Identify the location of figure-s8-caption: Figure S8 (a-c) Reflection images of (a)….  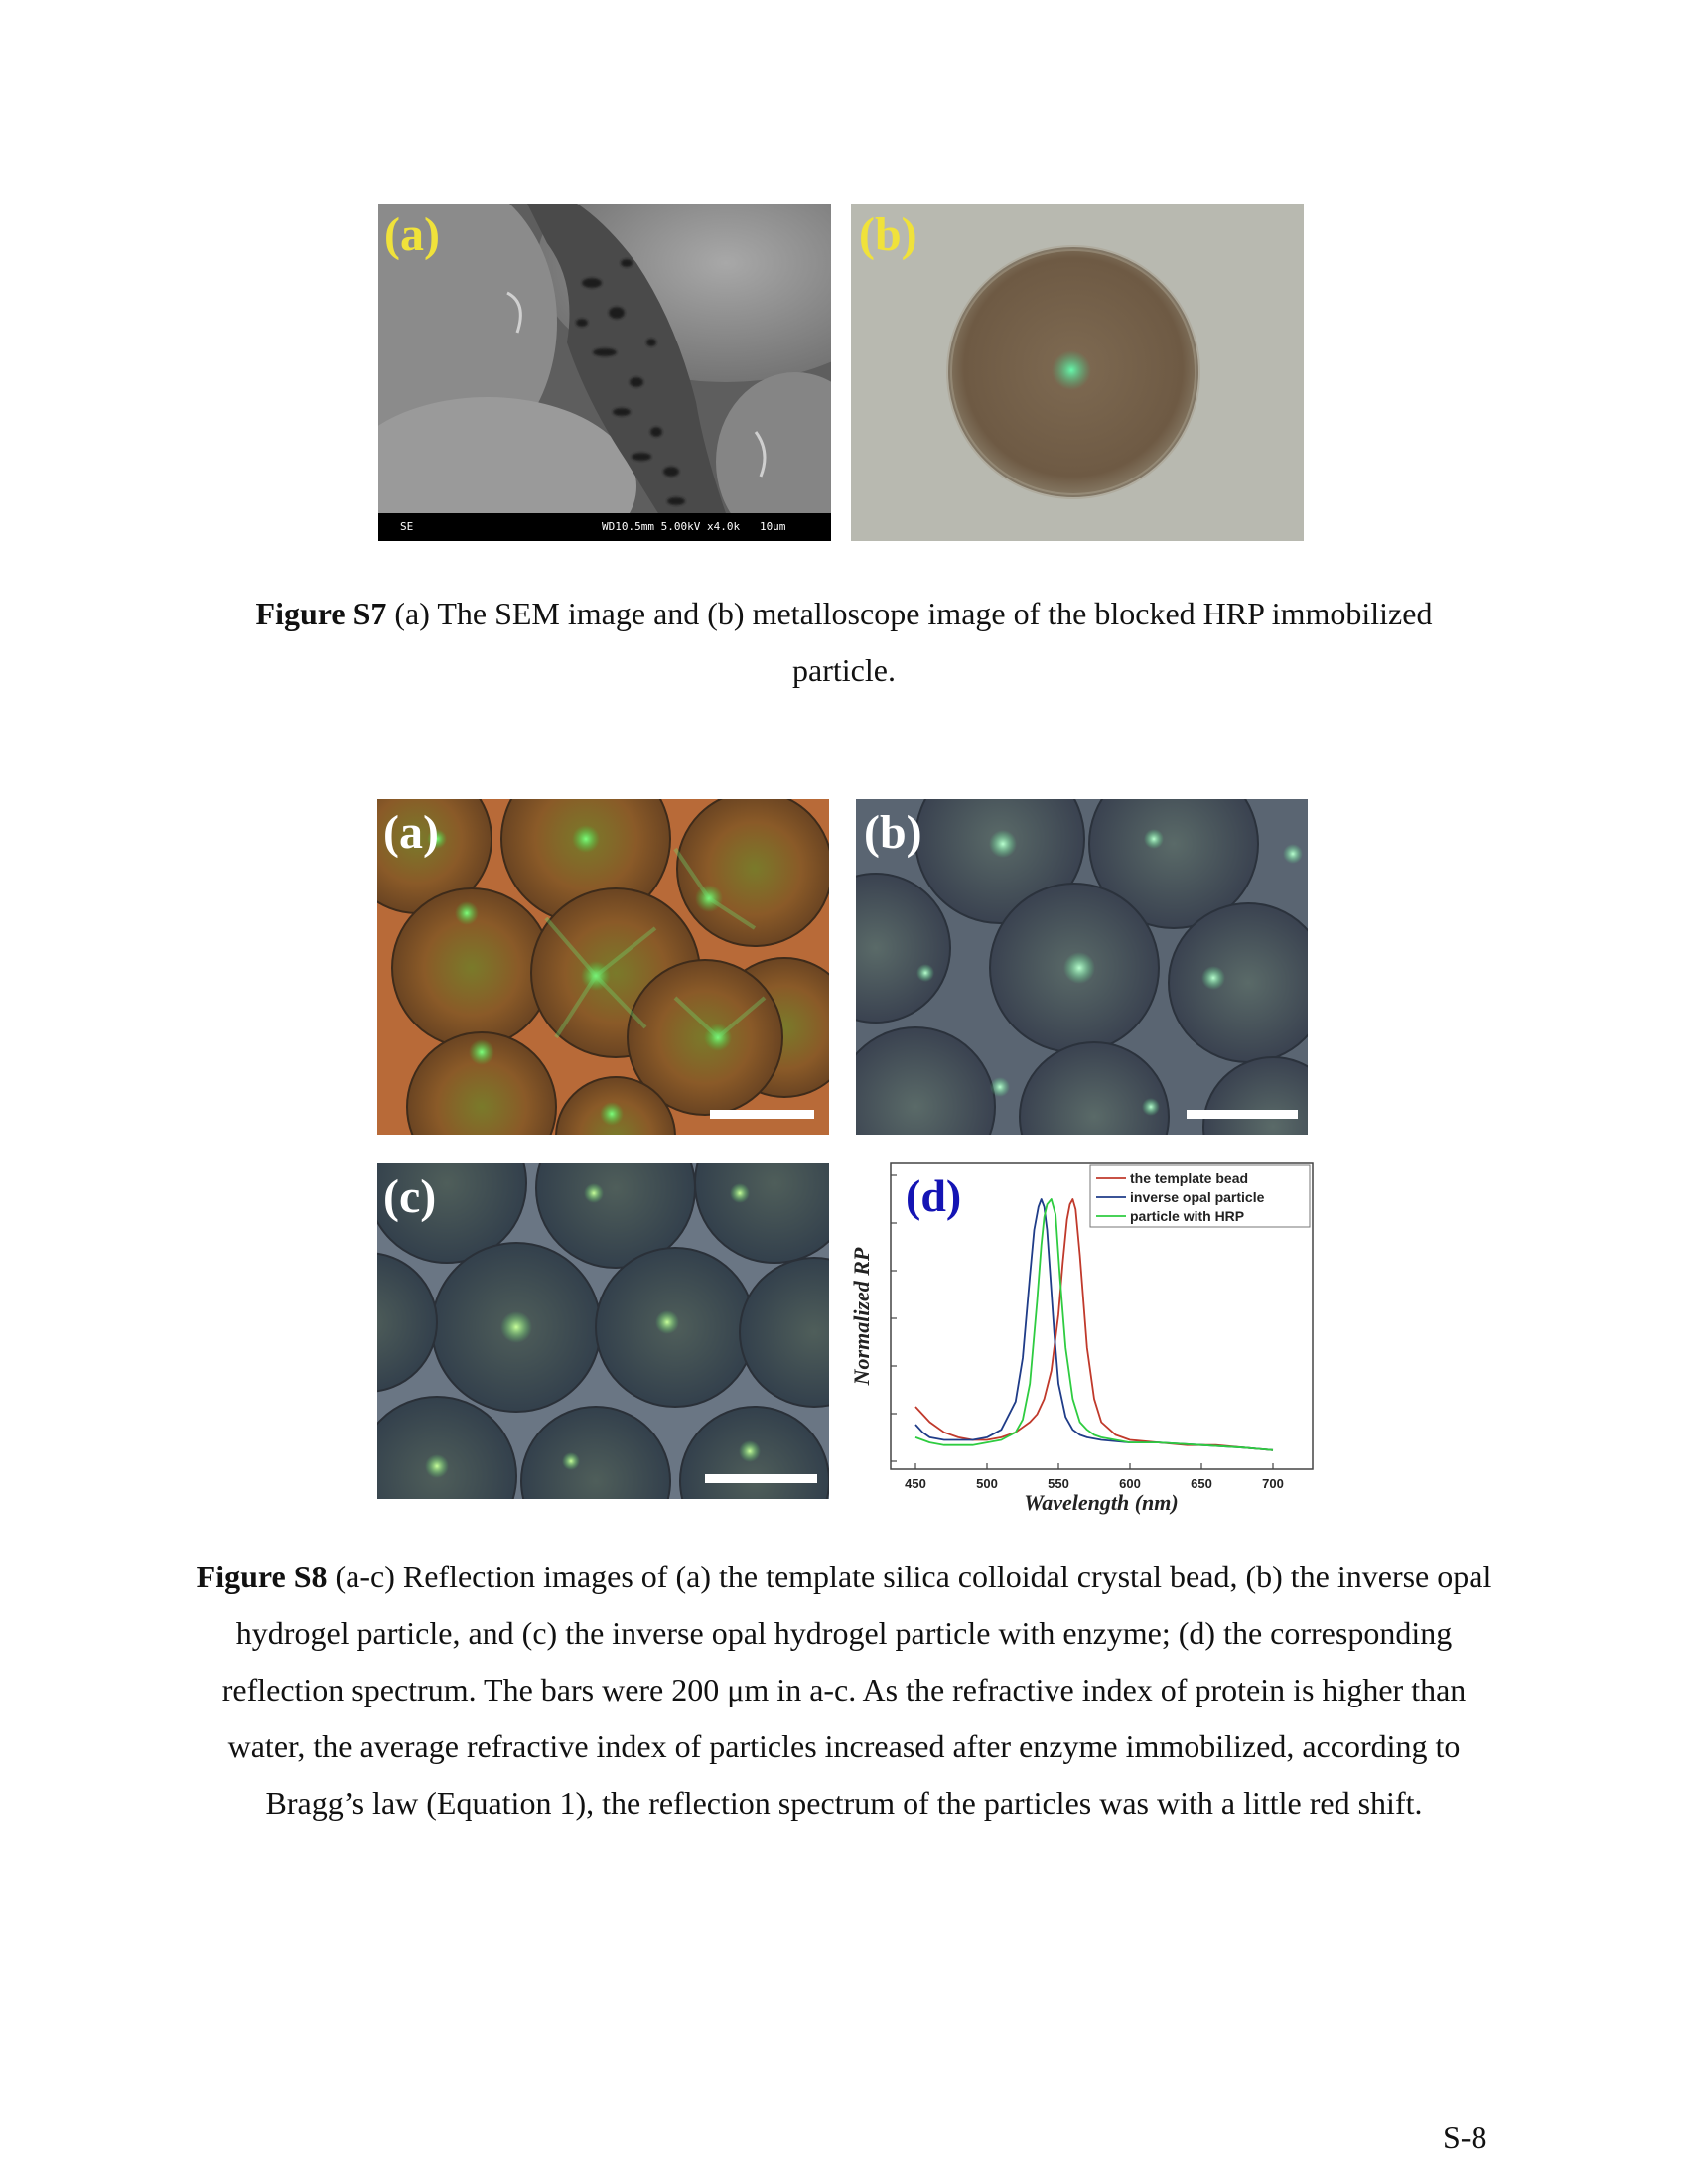
(844, 1690).